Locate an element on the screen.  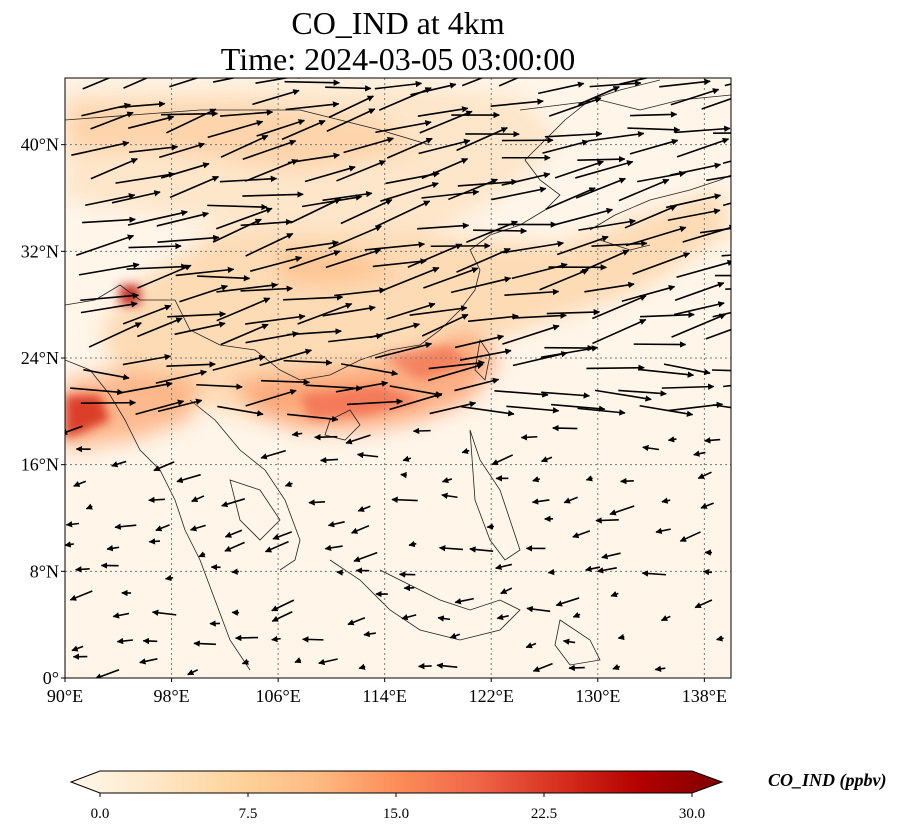
y-tick-label: 8°N is located at coordinates (44, 571).